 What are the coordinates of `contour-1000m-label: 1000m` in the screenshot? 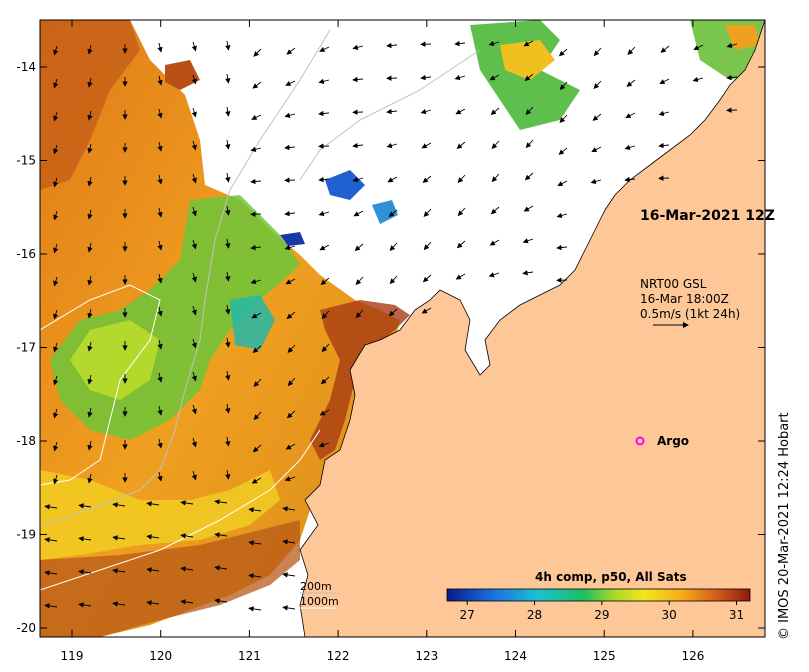 It's located at (319, 601).